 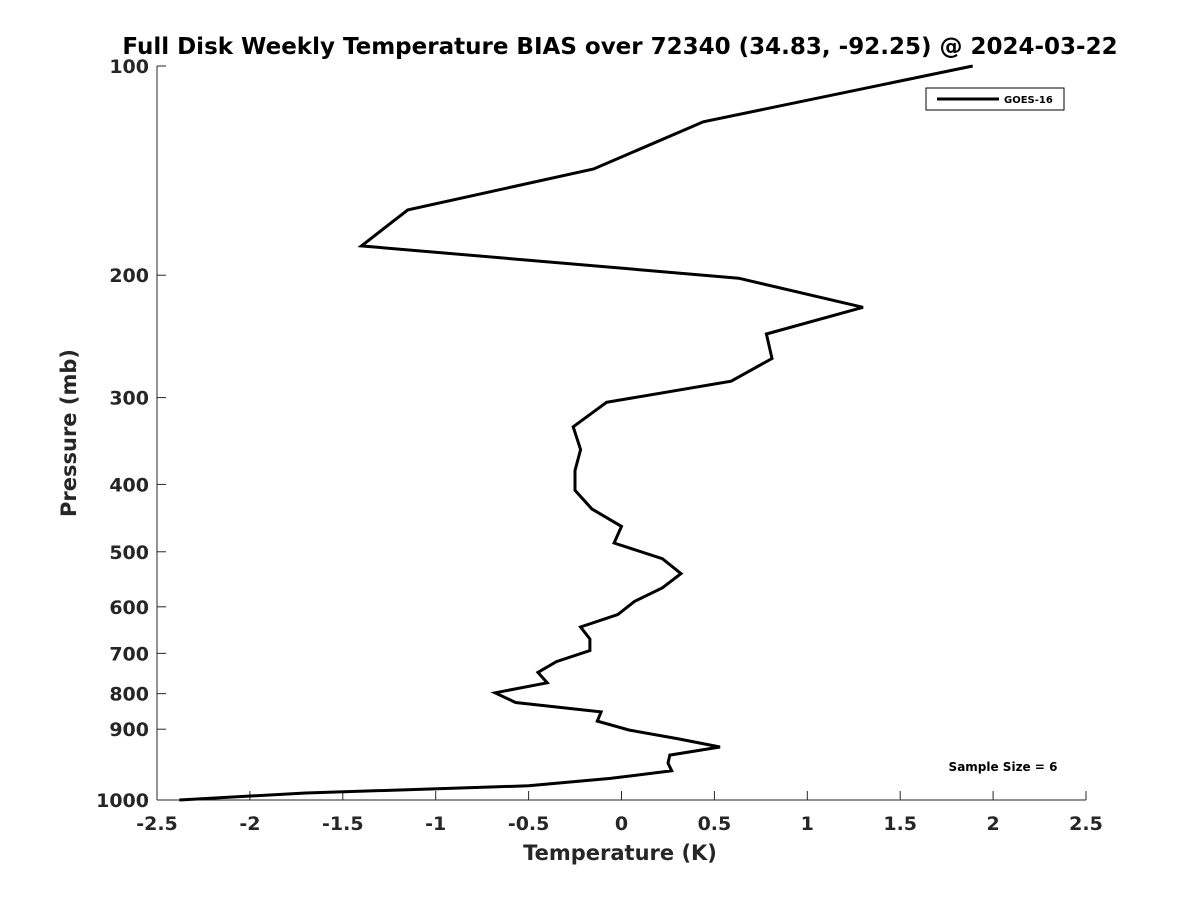 I want to click on y-tick-label: 900, so click(x=129, y=730).